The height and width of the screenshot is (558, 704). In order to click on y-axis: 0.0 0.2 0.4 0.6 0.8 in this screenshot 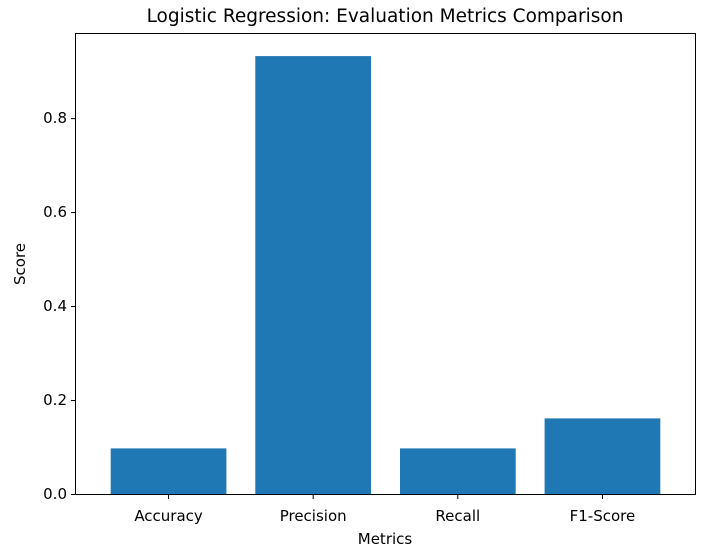, I will do `click(59, 306)`.